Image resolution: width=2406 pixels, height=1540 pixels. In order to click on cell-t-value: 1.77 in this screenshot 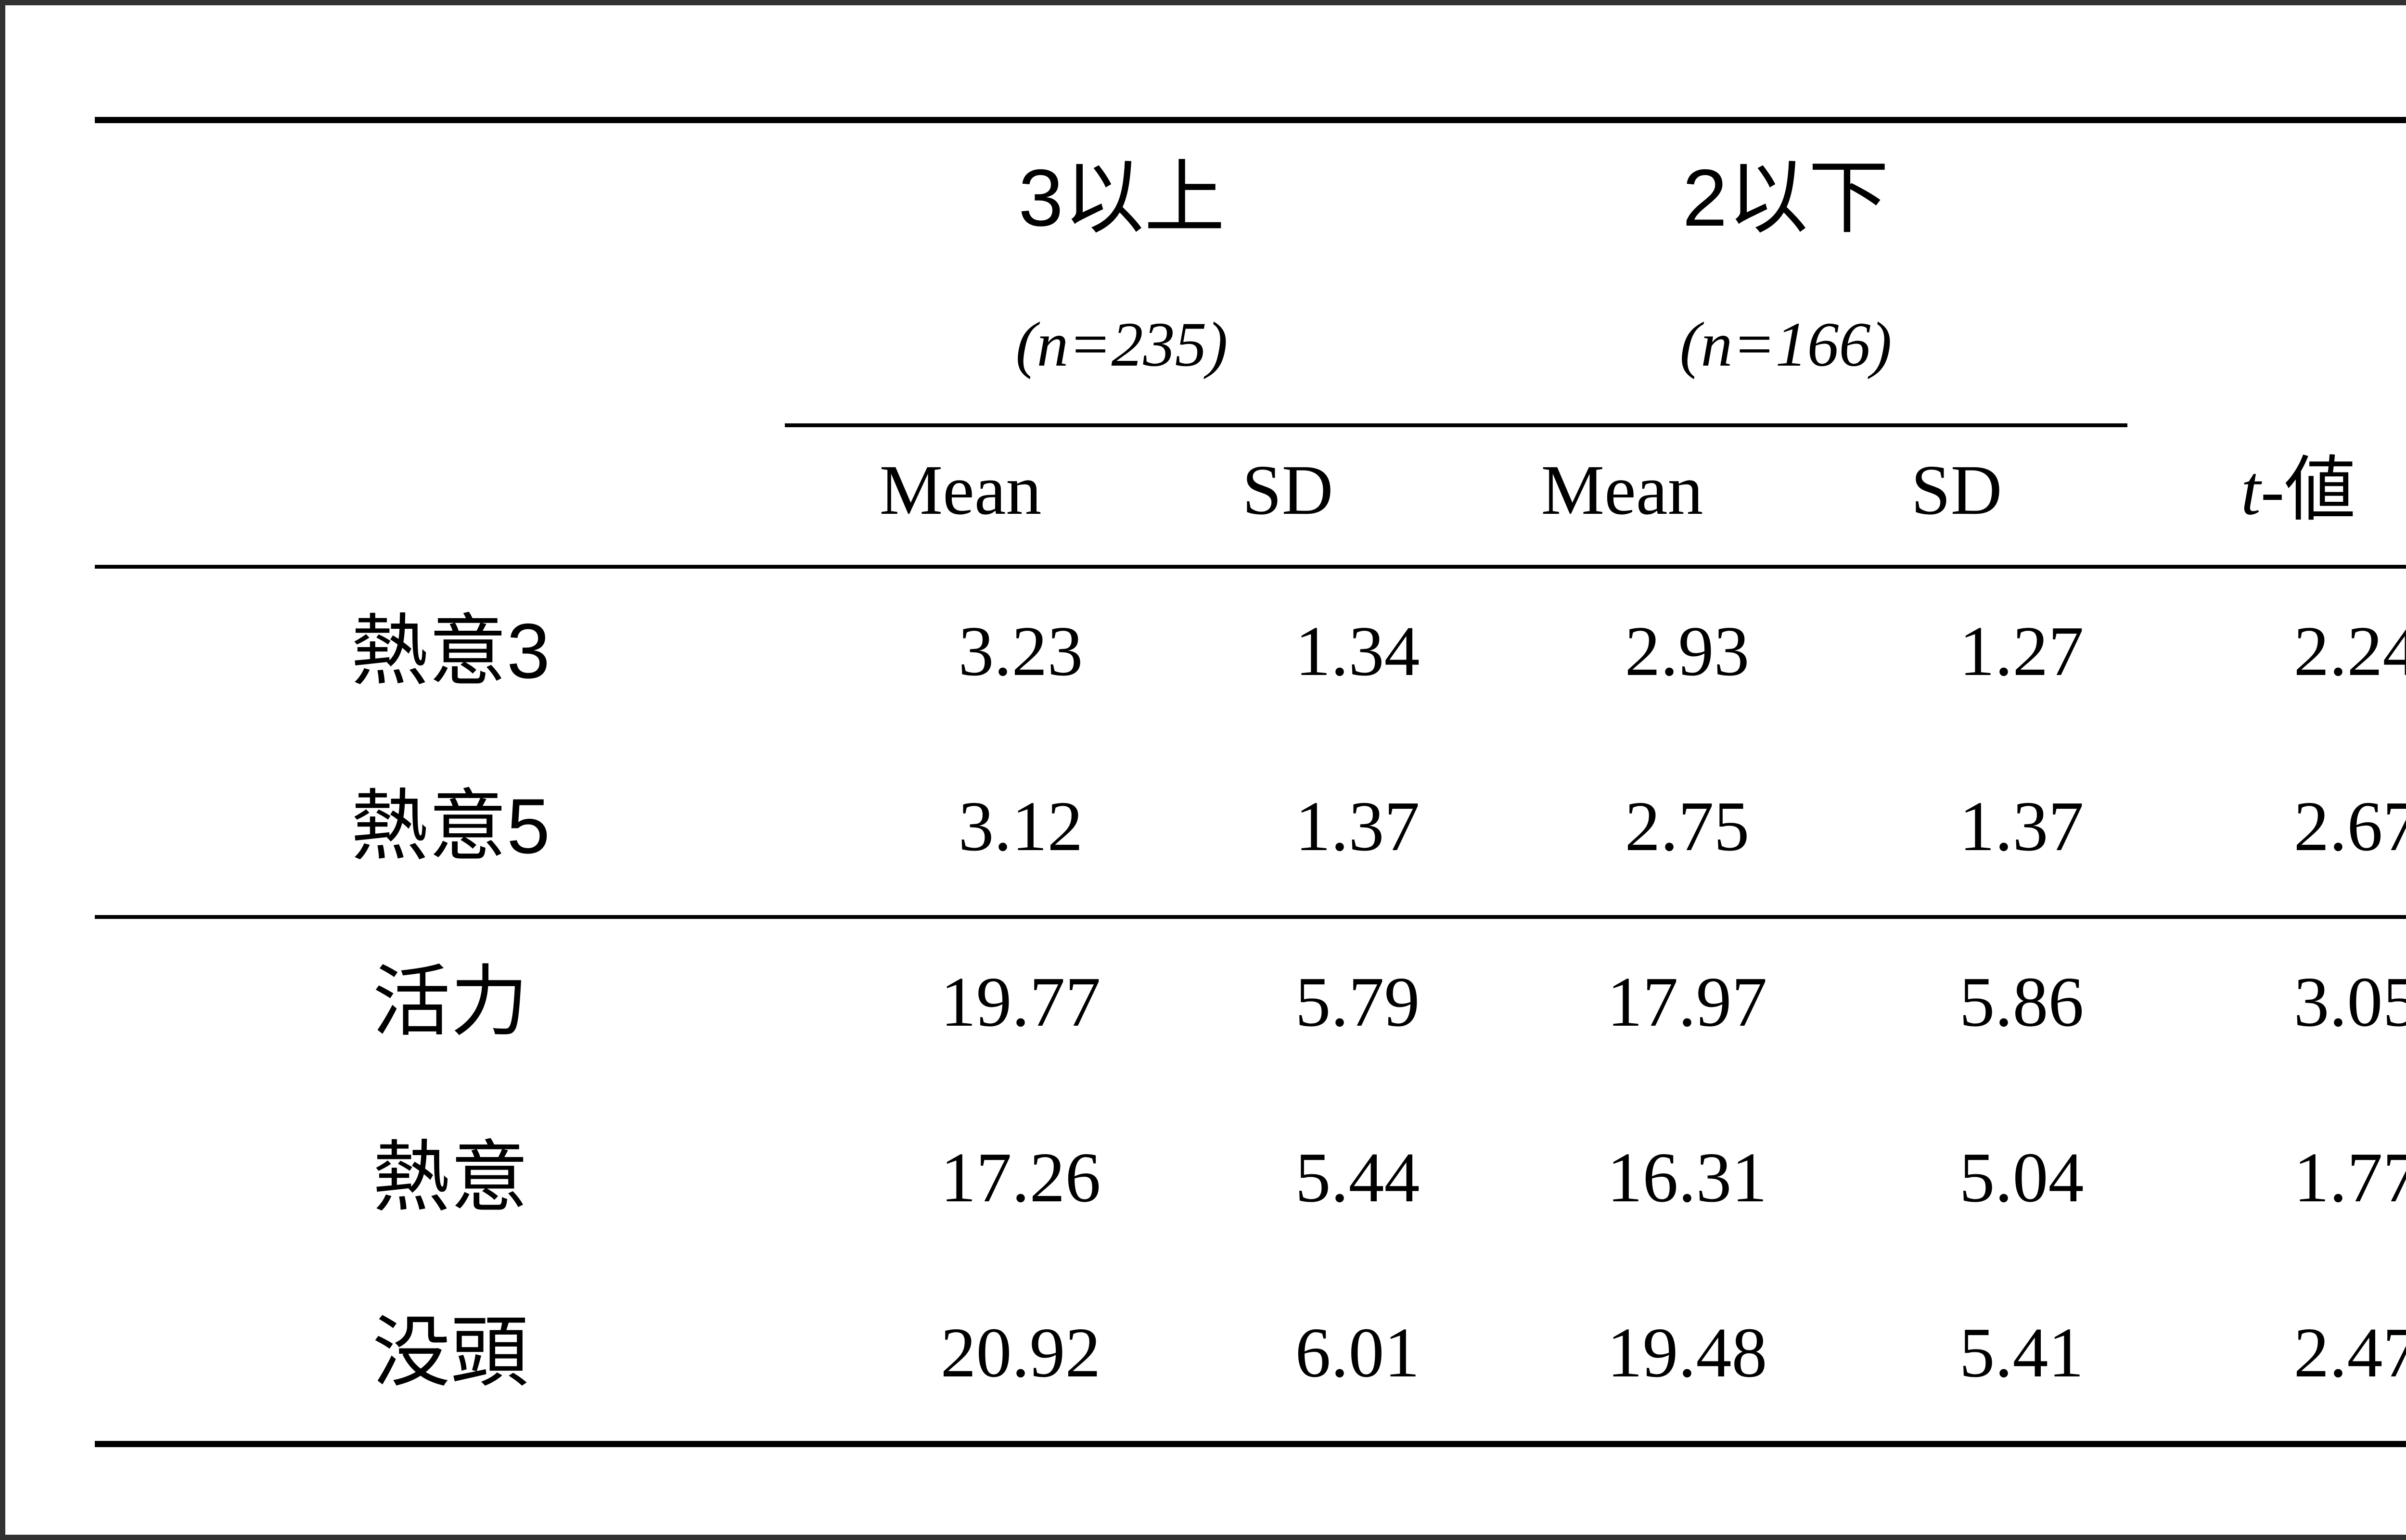, I will do `click(2350, 1178)`.